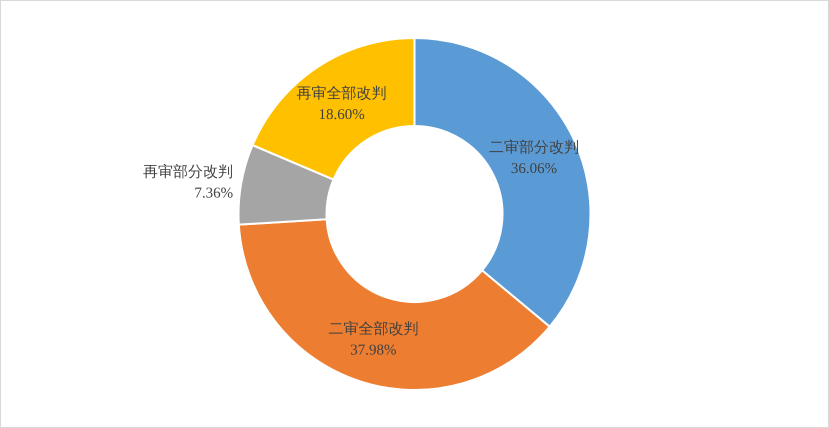 Image resolution: width=829 pixels, height=428 pixels. Describe the element at coordinates (534, 147) in the screenshot. I see `slice-label: 二审部分改判` at that location.